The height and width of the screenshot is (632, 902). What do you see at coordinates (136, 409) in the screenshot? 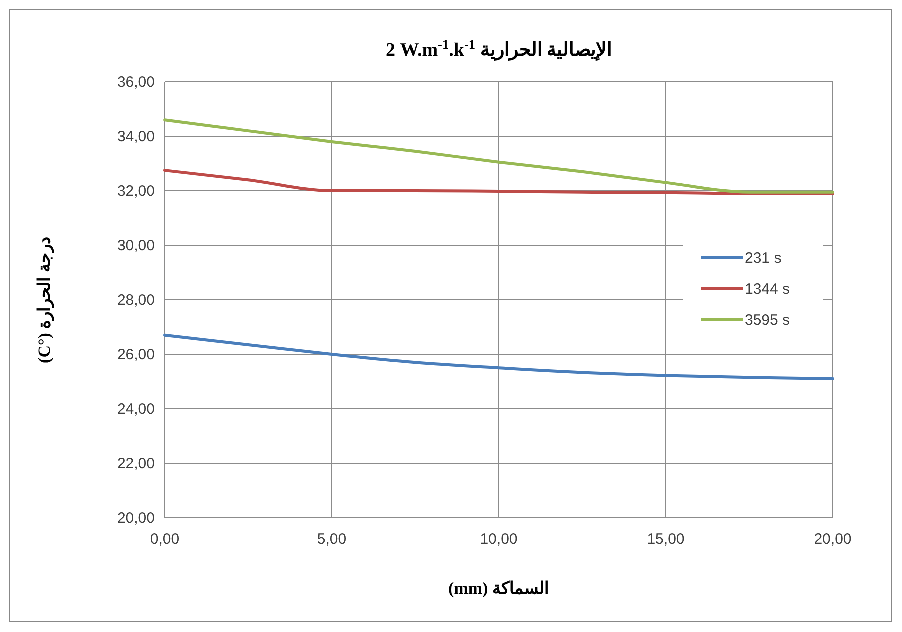
I see `y-tick-label: 24,00` at bounding box center [136, 409].